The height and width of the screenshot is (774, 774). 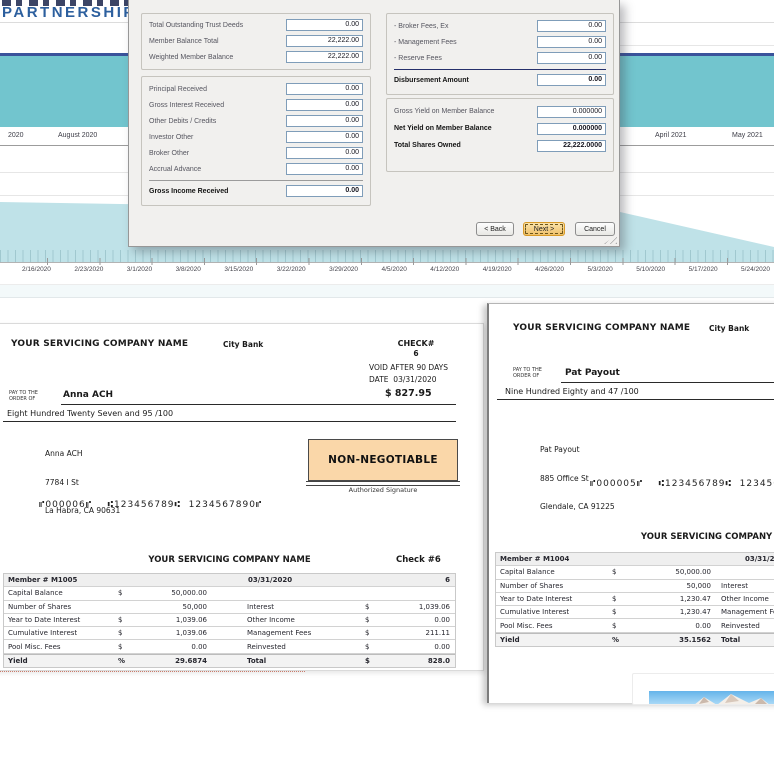 I want to click on week-label: 4/19/2020, so click(x=497, y=269).